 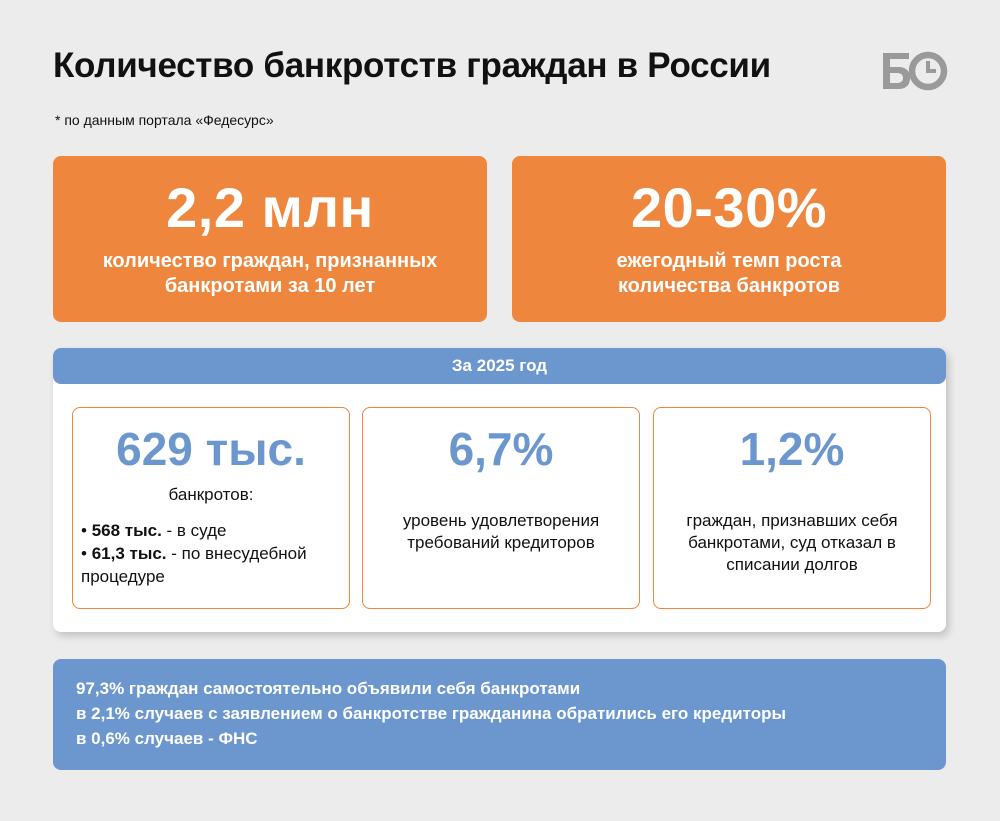 What do you see at coordinates (412, 65) in the screenshot?
I see `page-title: Количество банкротств граждан в России` at bounding box center [412, 65].